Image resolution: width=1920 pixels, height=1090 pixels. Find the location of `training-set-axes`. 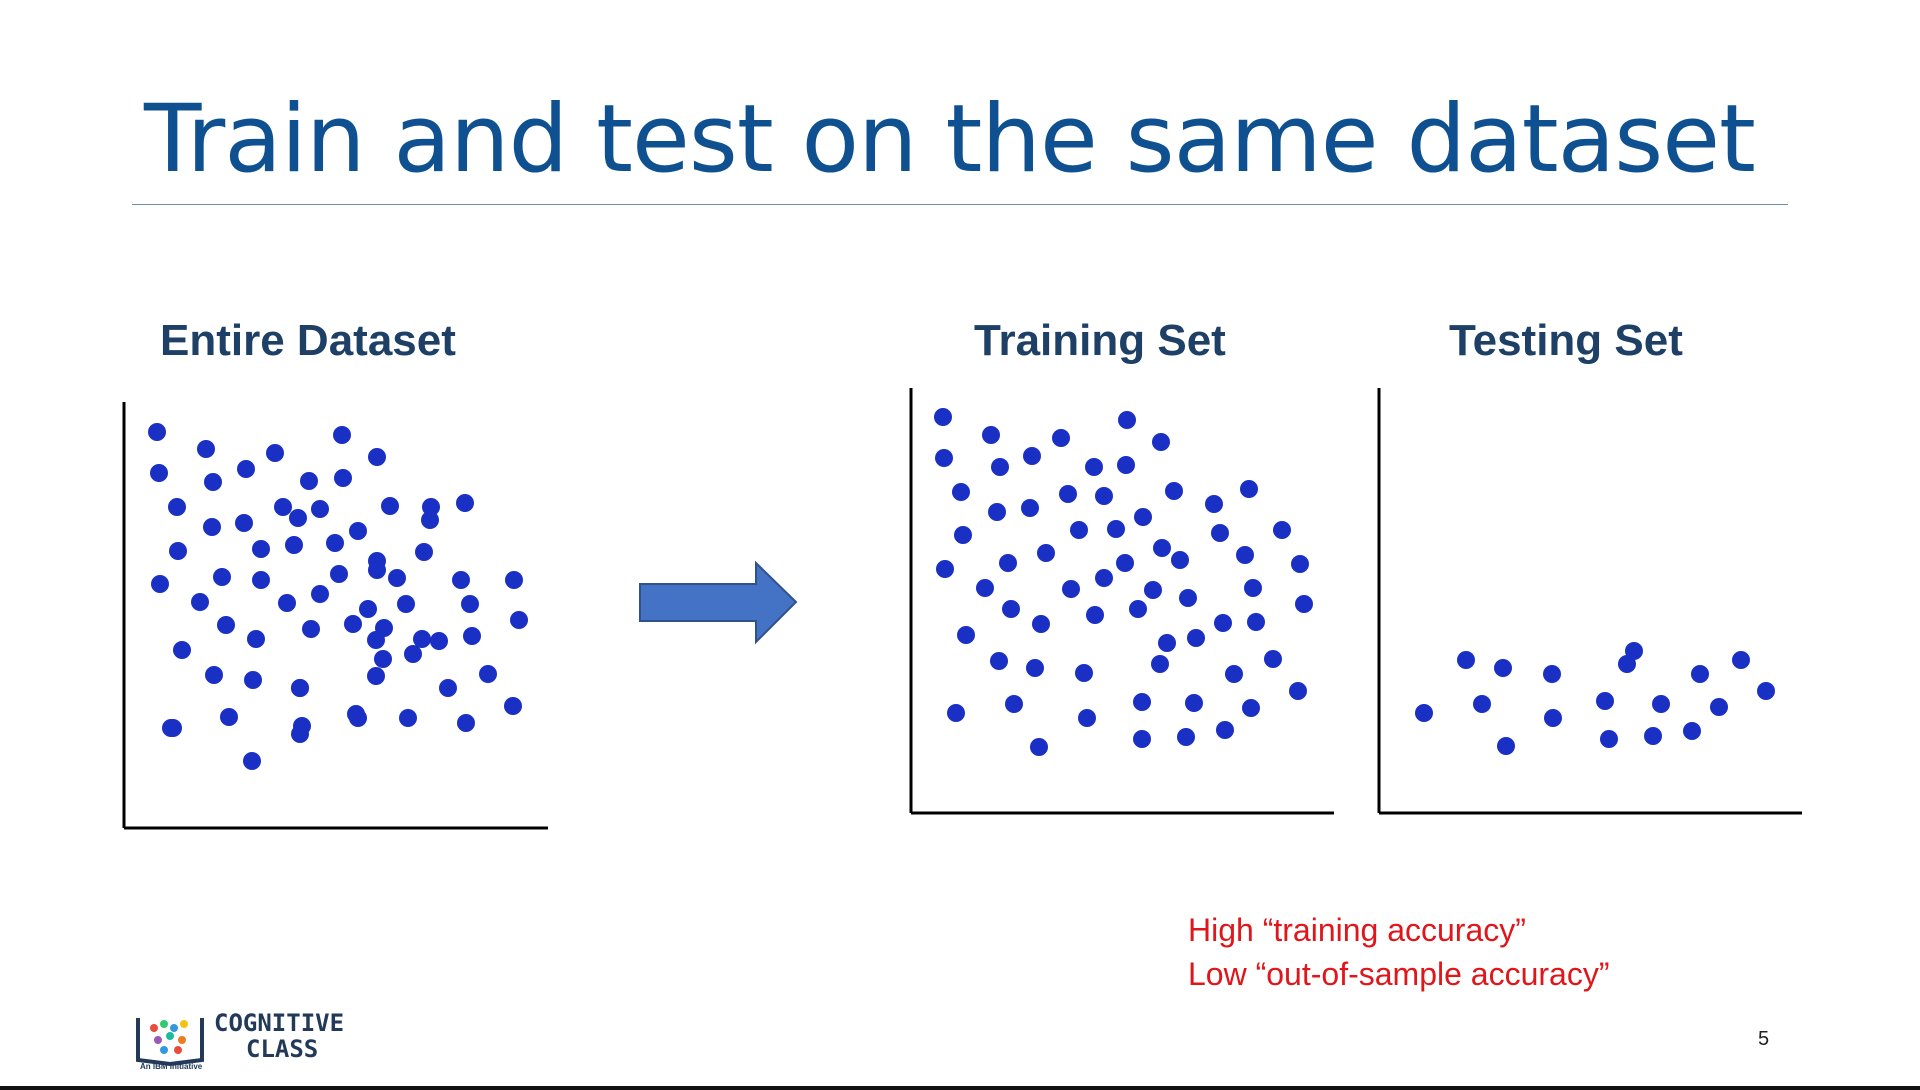

training-set-axes is located at coordinates (1121, 601).